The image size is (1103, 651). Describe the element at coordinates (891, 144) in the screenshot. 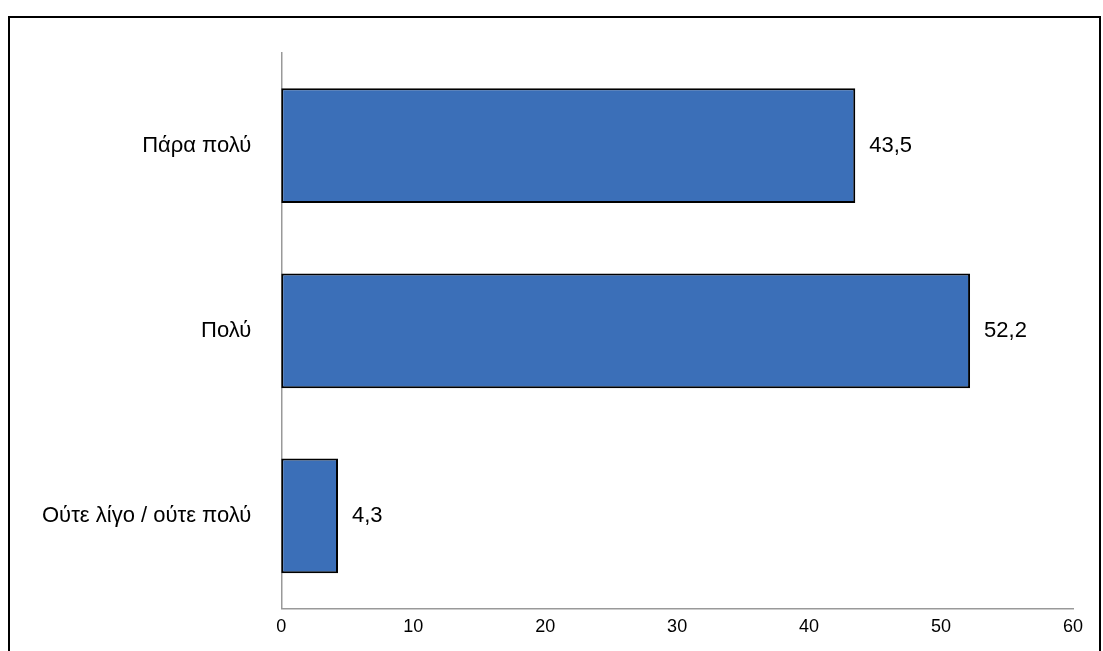

I see `data-label: 43,5` at that location.